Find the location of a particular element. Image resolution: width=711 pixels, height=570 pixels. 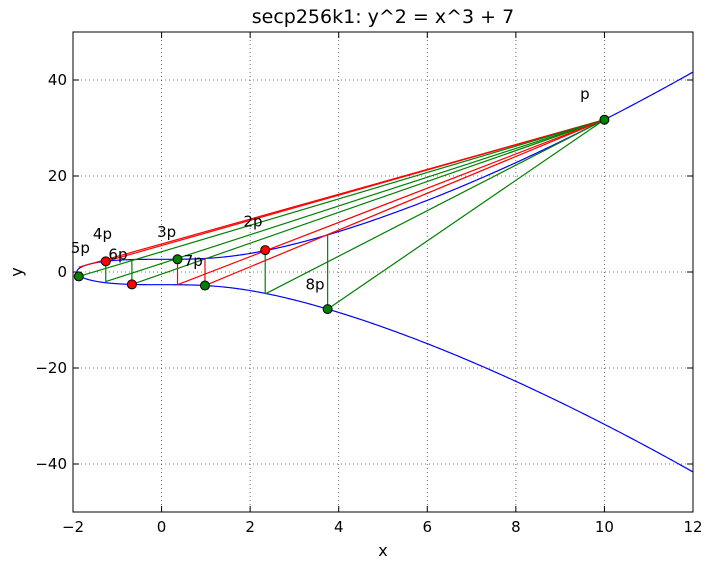

x-tick-label: 6 is located at coordinates (428, 527).